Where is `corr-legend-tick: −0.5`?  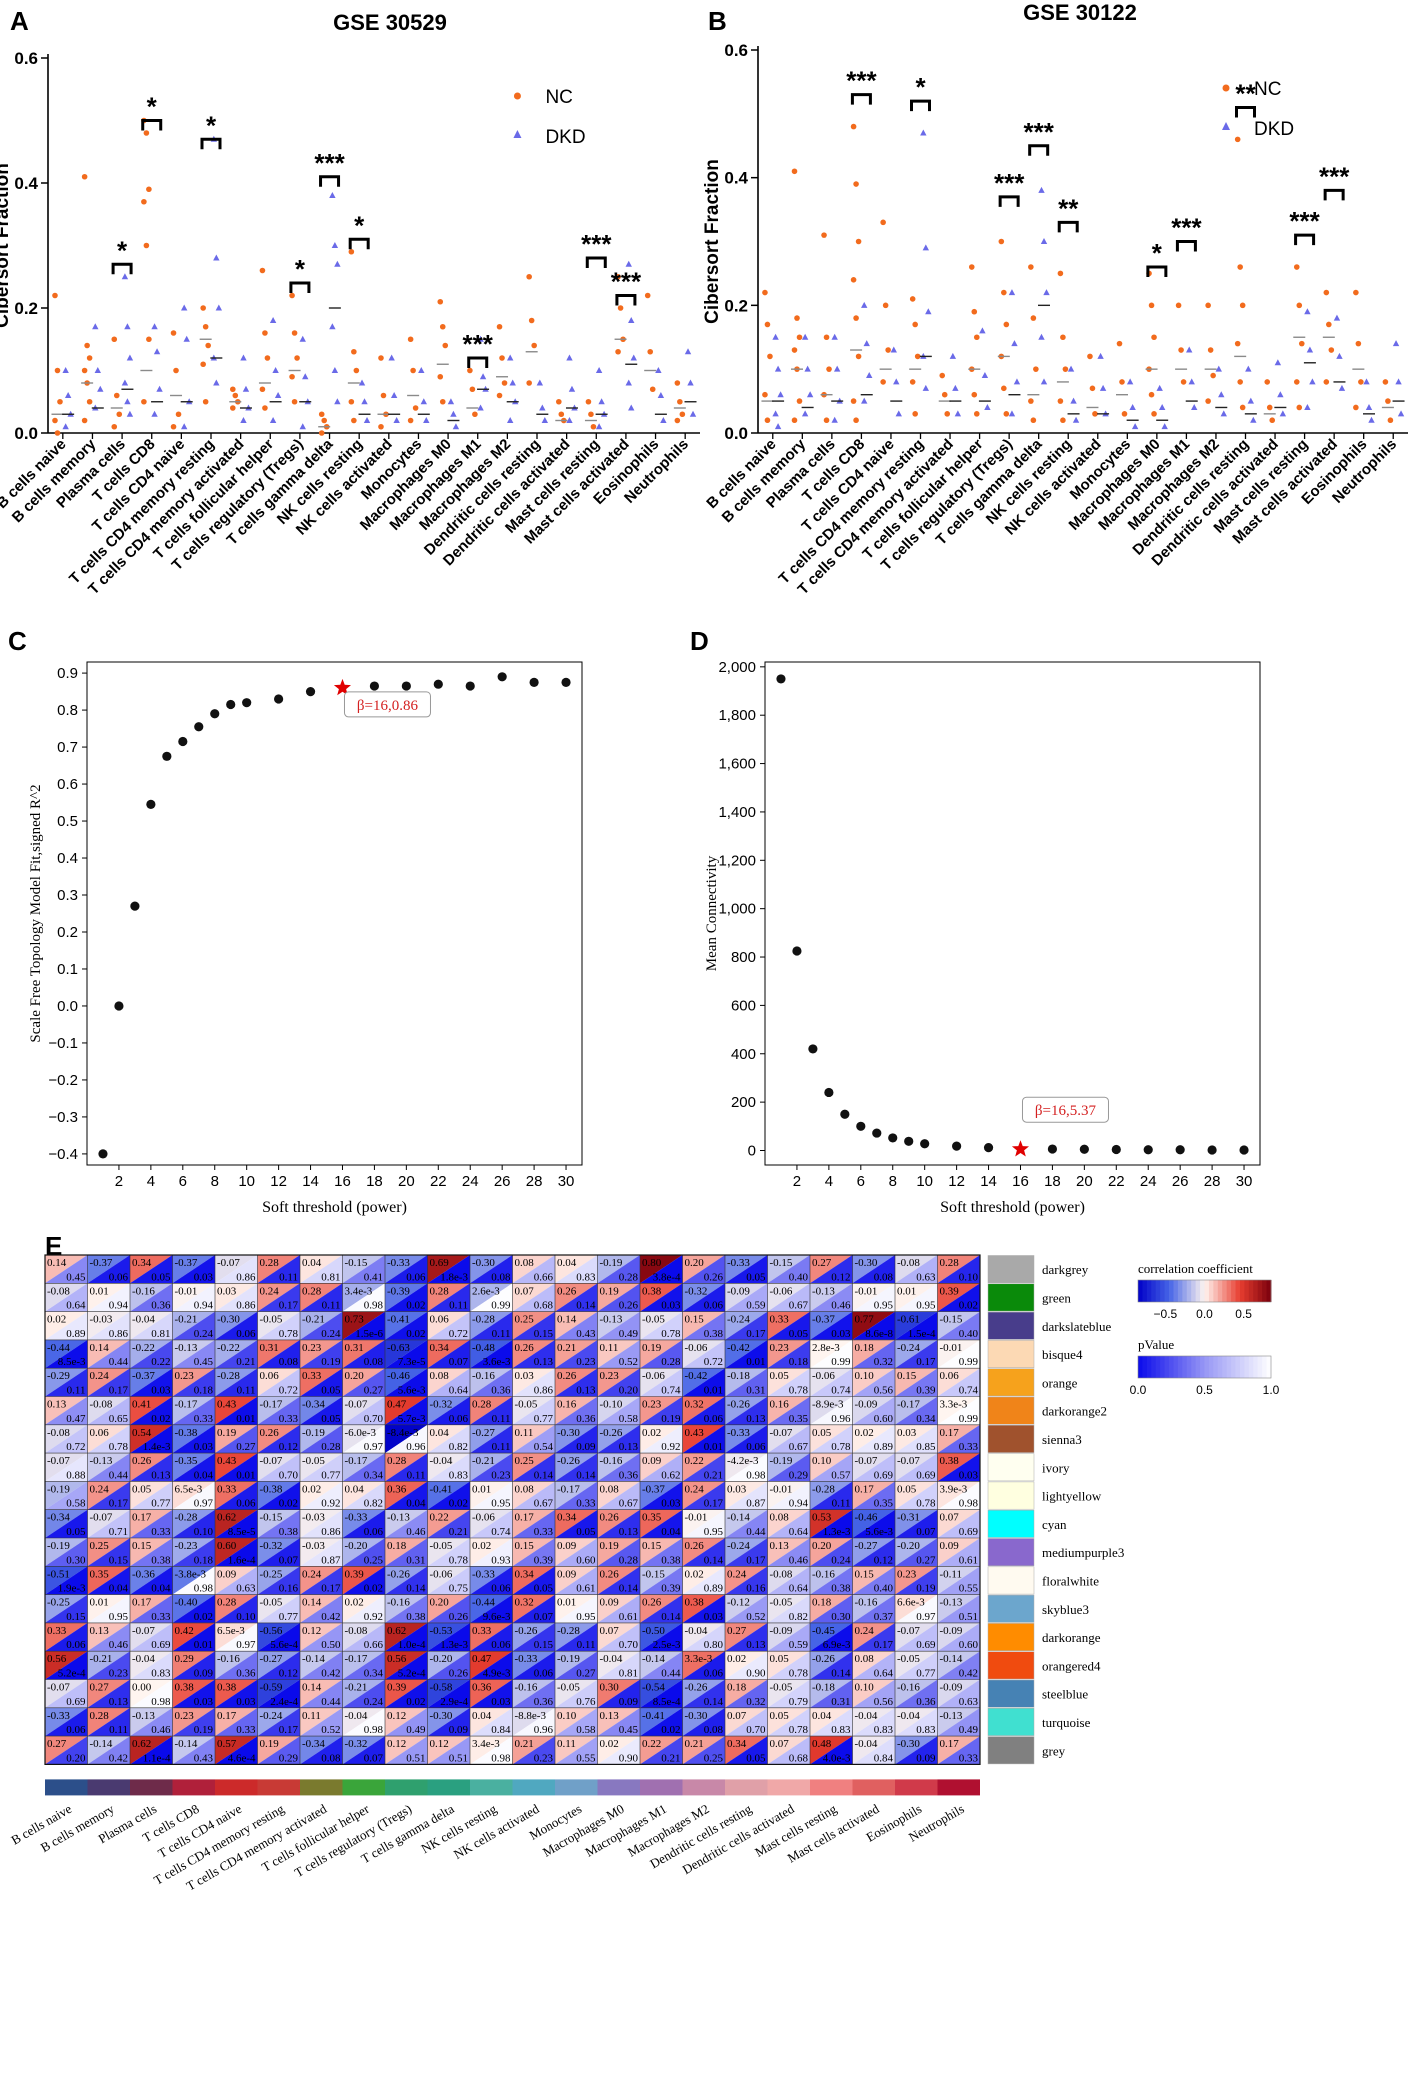 corr-legend-tick: −0.5 is located at coordinates (1166, 1314).